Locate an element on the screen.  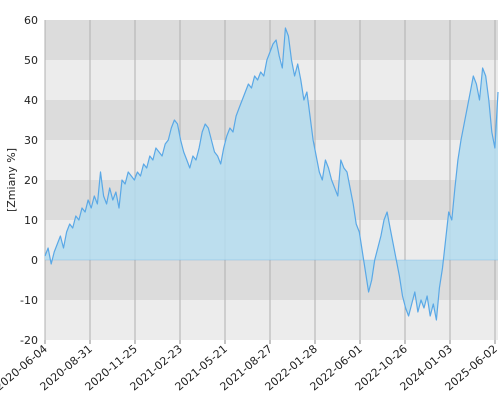
y-tick-label: 50 is located at coordinates (31, 60).